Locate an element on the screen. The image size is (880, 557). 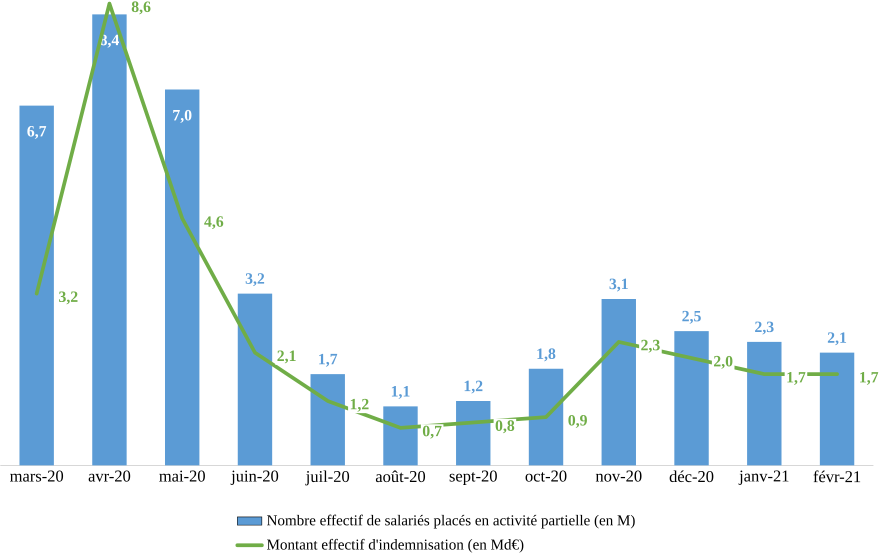
x-tick-label: mars-20 is located at coordinates (37, 476).